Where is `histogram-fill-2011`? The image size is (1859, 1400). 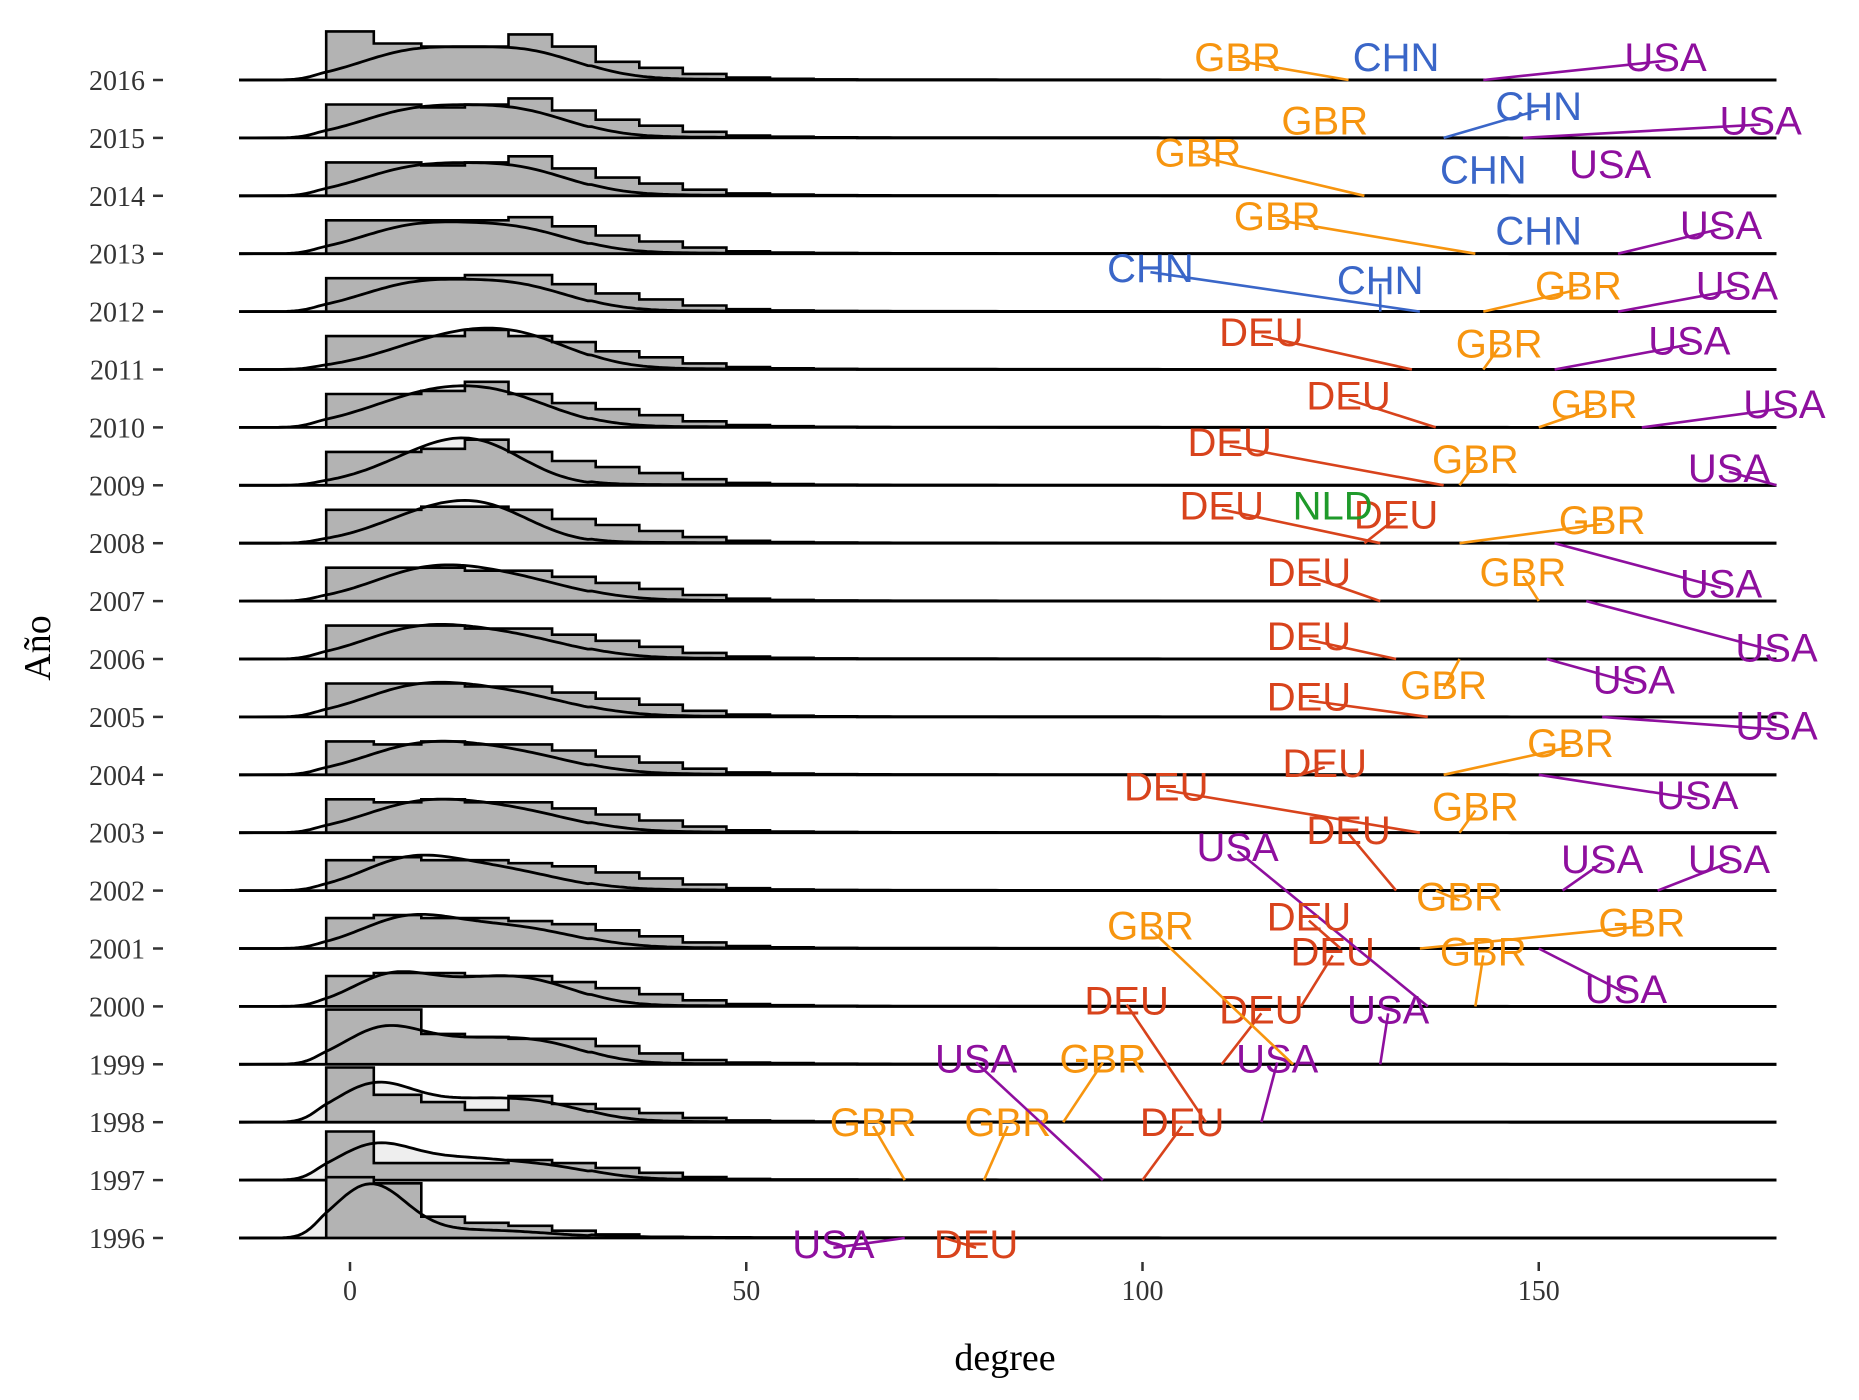 histogram-fill-2011 is located at coordinates (1051, 350).